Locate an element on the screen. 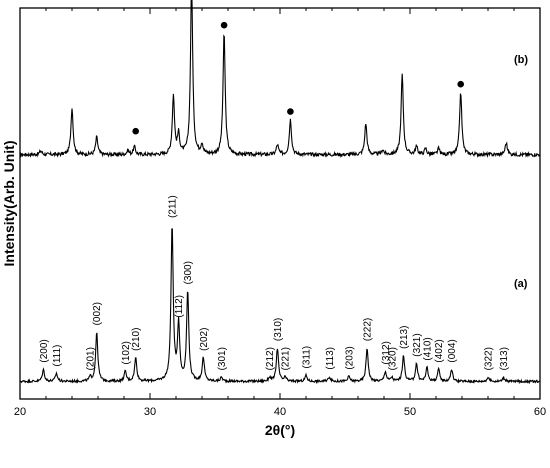  peak-label: (301) is located at coordinates (222, 358).